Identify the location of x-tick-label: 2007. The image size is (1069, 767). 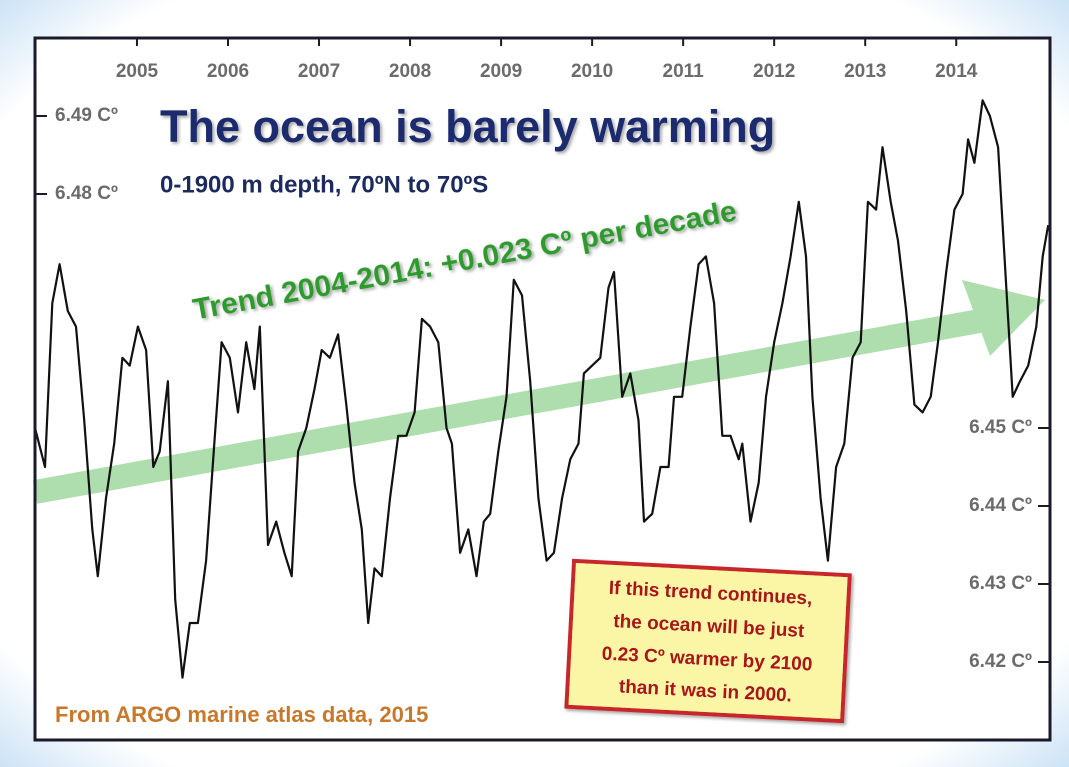
(319, 71).